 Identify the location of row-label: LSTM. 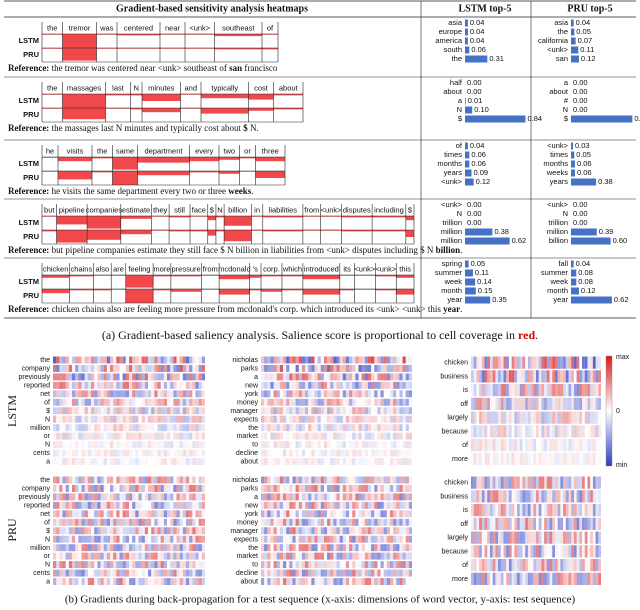
(29, 163).